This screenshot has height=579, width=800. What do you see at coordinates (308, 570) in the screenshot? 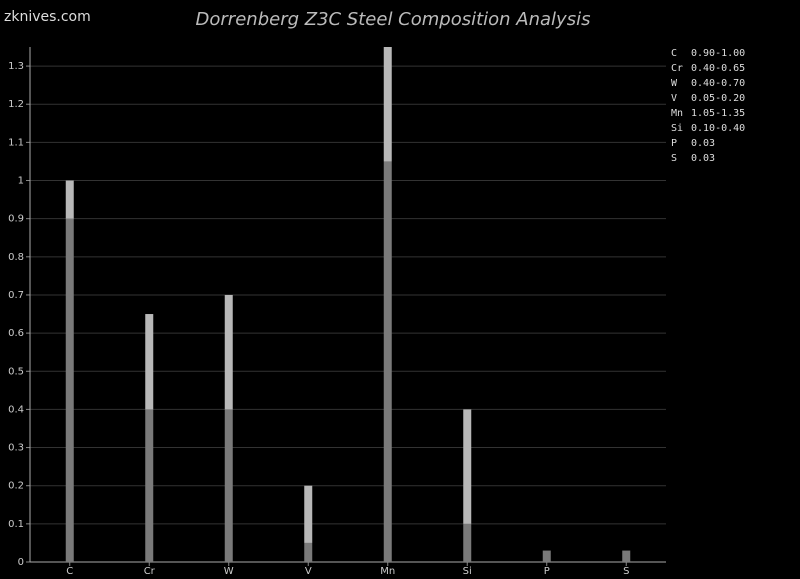
I see `x-tick-label: V` at bounding box center [308, 570].